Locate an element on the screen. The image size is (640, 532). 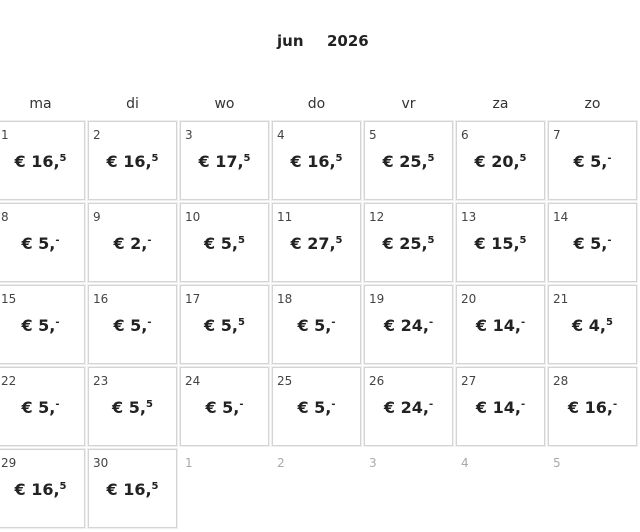
day-cell: 7 € 5,- is located at coordinates (592, 160).